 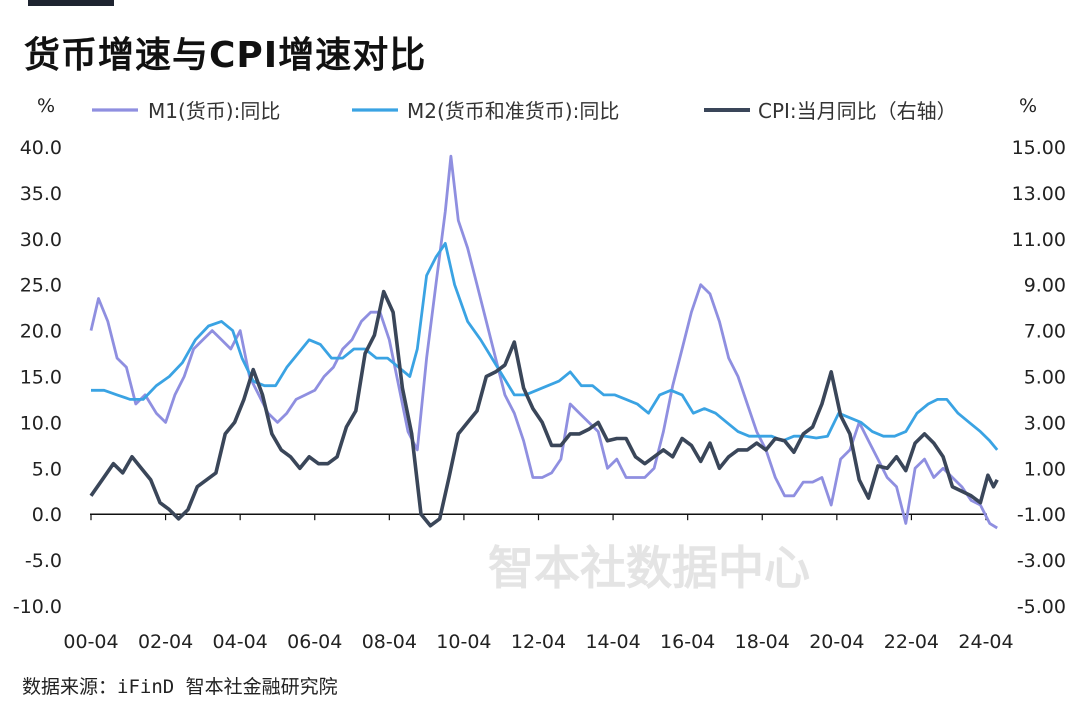 What do you see at coordinates (165, 642) in the screenshot?
I see `x-tick-label: 02-04` at bounding box center [165, 642].